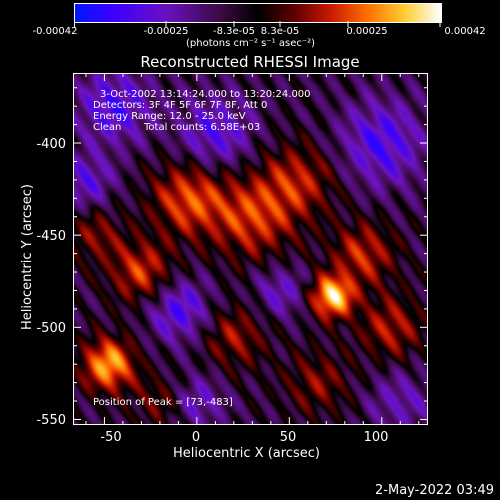 This screenshot has width=500, height=500. I want to click on colorbar-label: 0.00025, so click(367, 31).